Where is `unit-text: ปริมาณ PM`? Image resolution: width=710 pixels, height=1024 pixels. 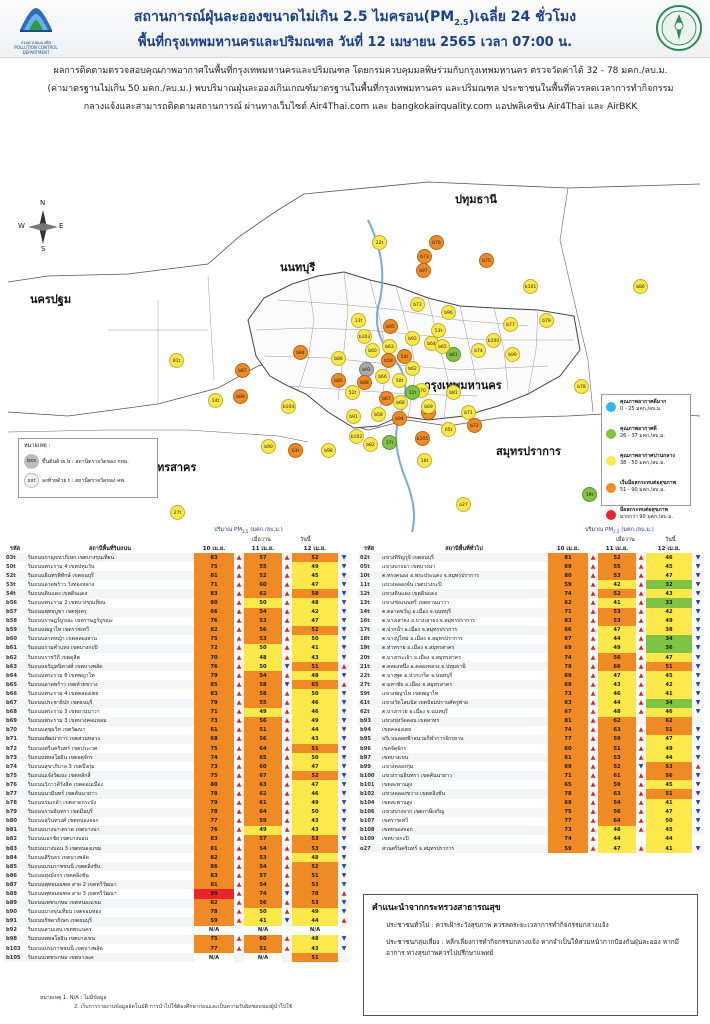 unit-text: ปริมาณ PM is located at coordinates (228, 530).